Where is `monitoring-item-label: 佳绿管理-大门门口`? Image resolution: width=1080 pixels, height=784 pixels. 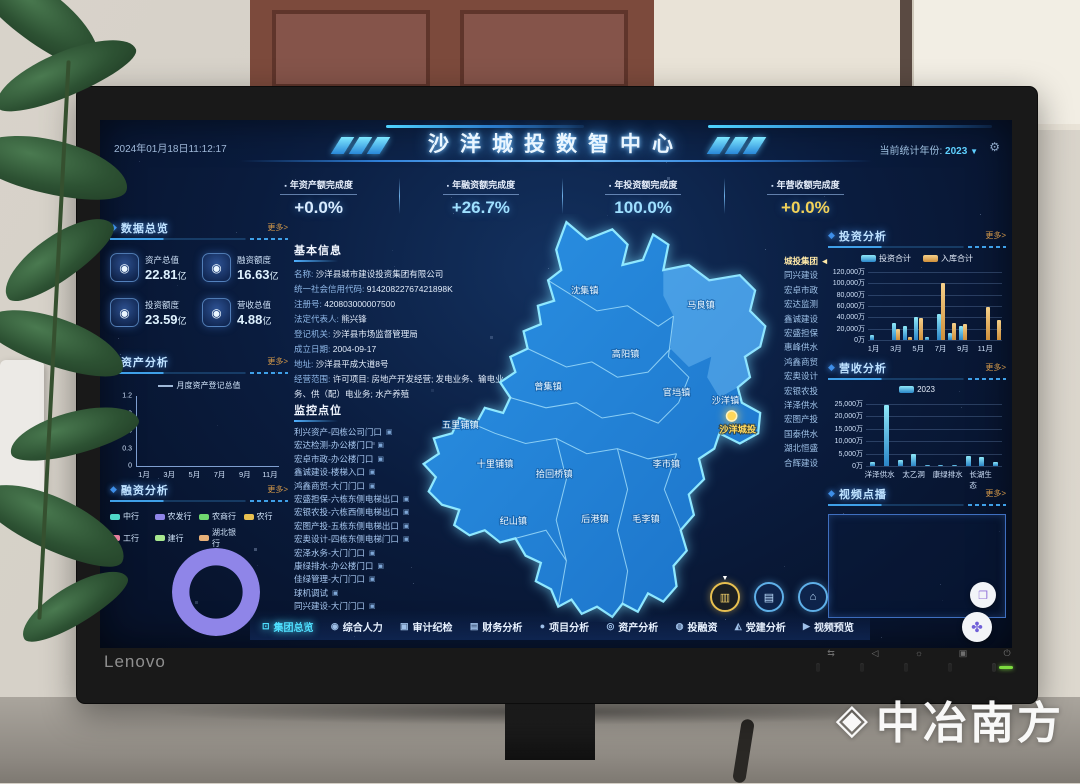 monitoring-item-label: 佳绿管理-大门门口 is located at coordinates (329, 579).